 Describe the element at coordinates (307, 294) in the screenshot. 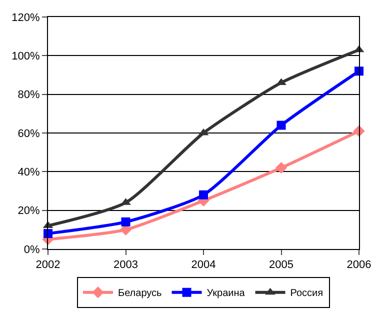

I see `legend-label: Россия` at that location.